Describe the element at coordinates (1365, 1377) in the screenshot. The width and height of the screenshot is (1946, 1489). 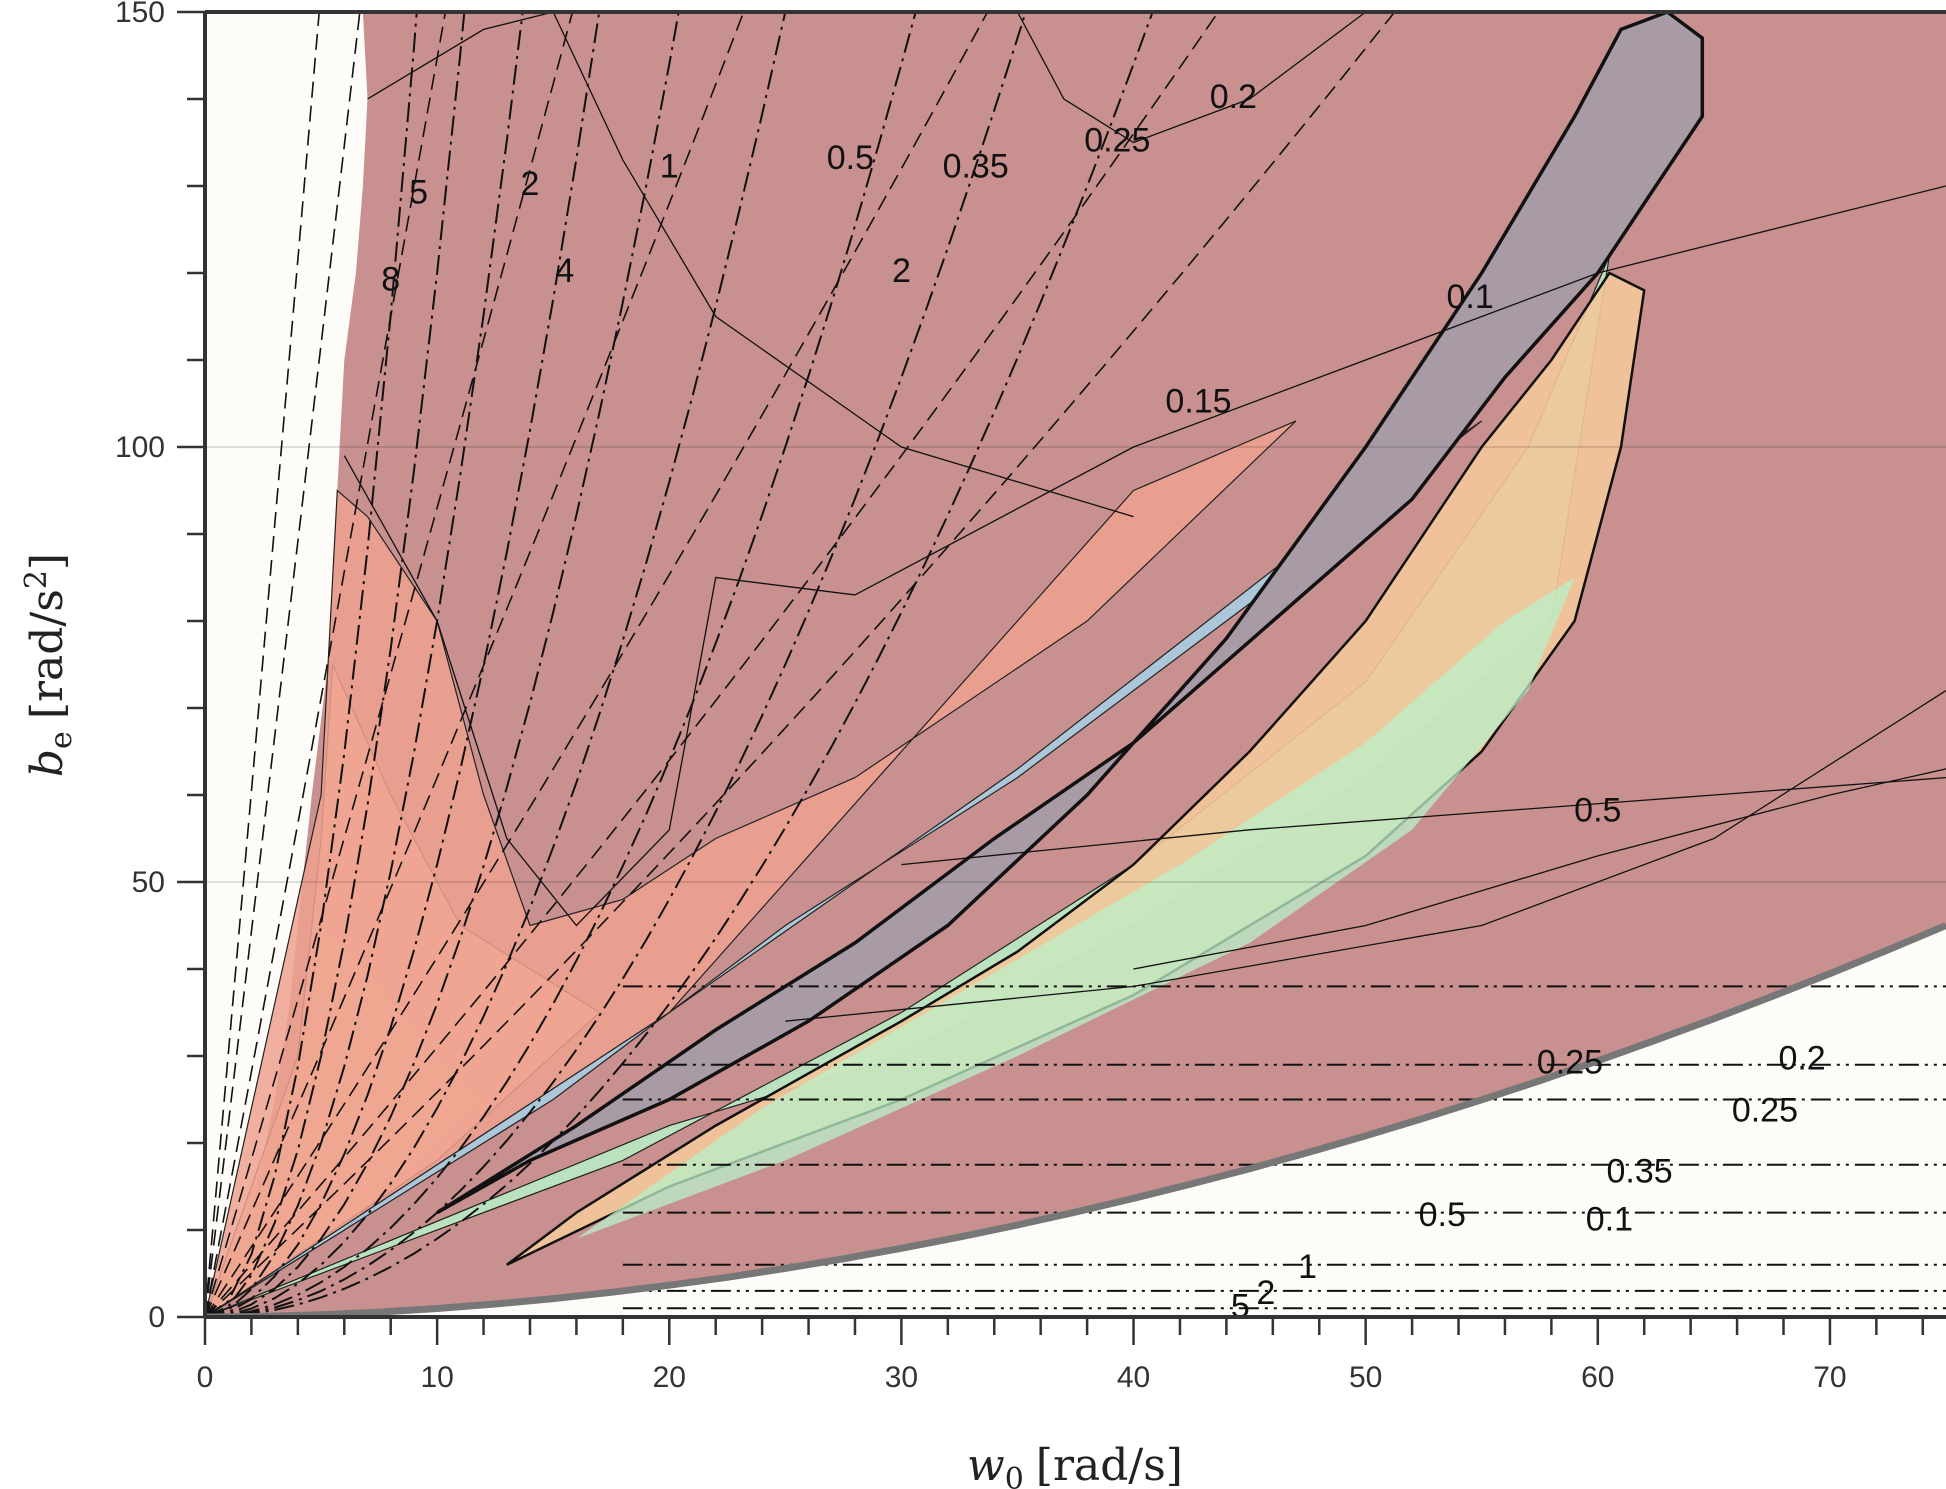
I see `x-tick-label: 50` at that location.